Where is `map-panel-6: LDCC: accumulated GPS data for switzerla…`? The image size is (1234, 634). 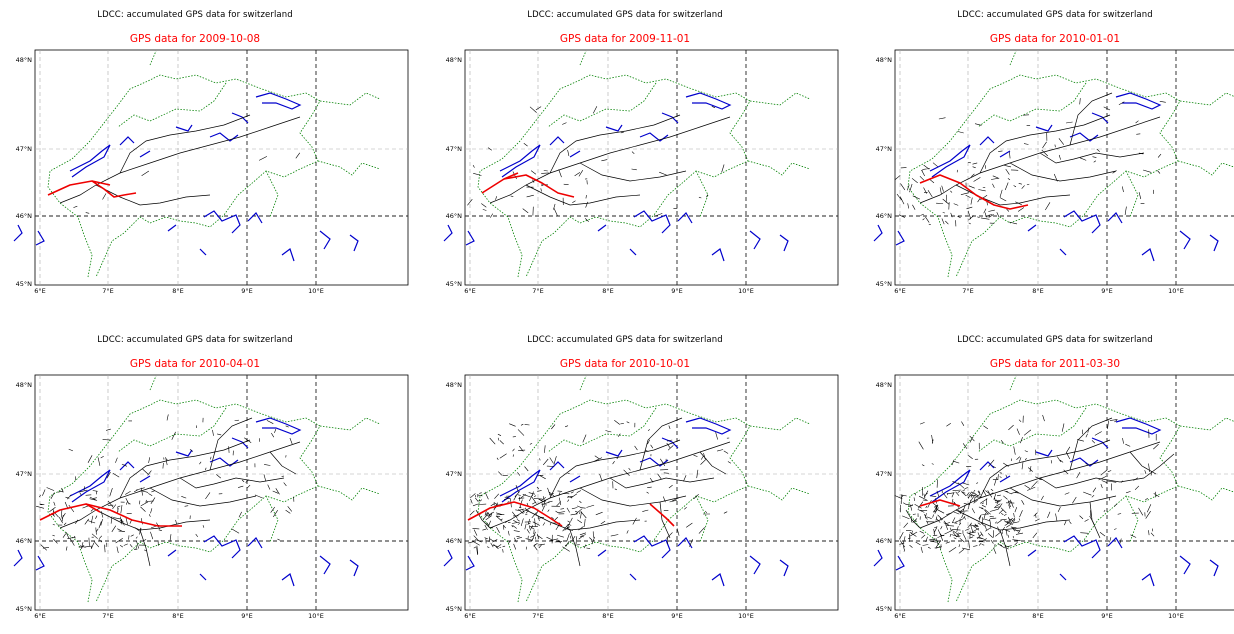
map-panel-6: LDCC: accumulated GPS data for switzerla… is located at coordinates (1047, 479).